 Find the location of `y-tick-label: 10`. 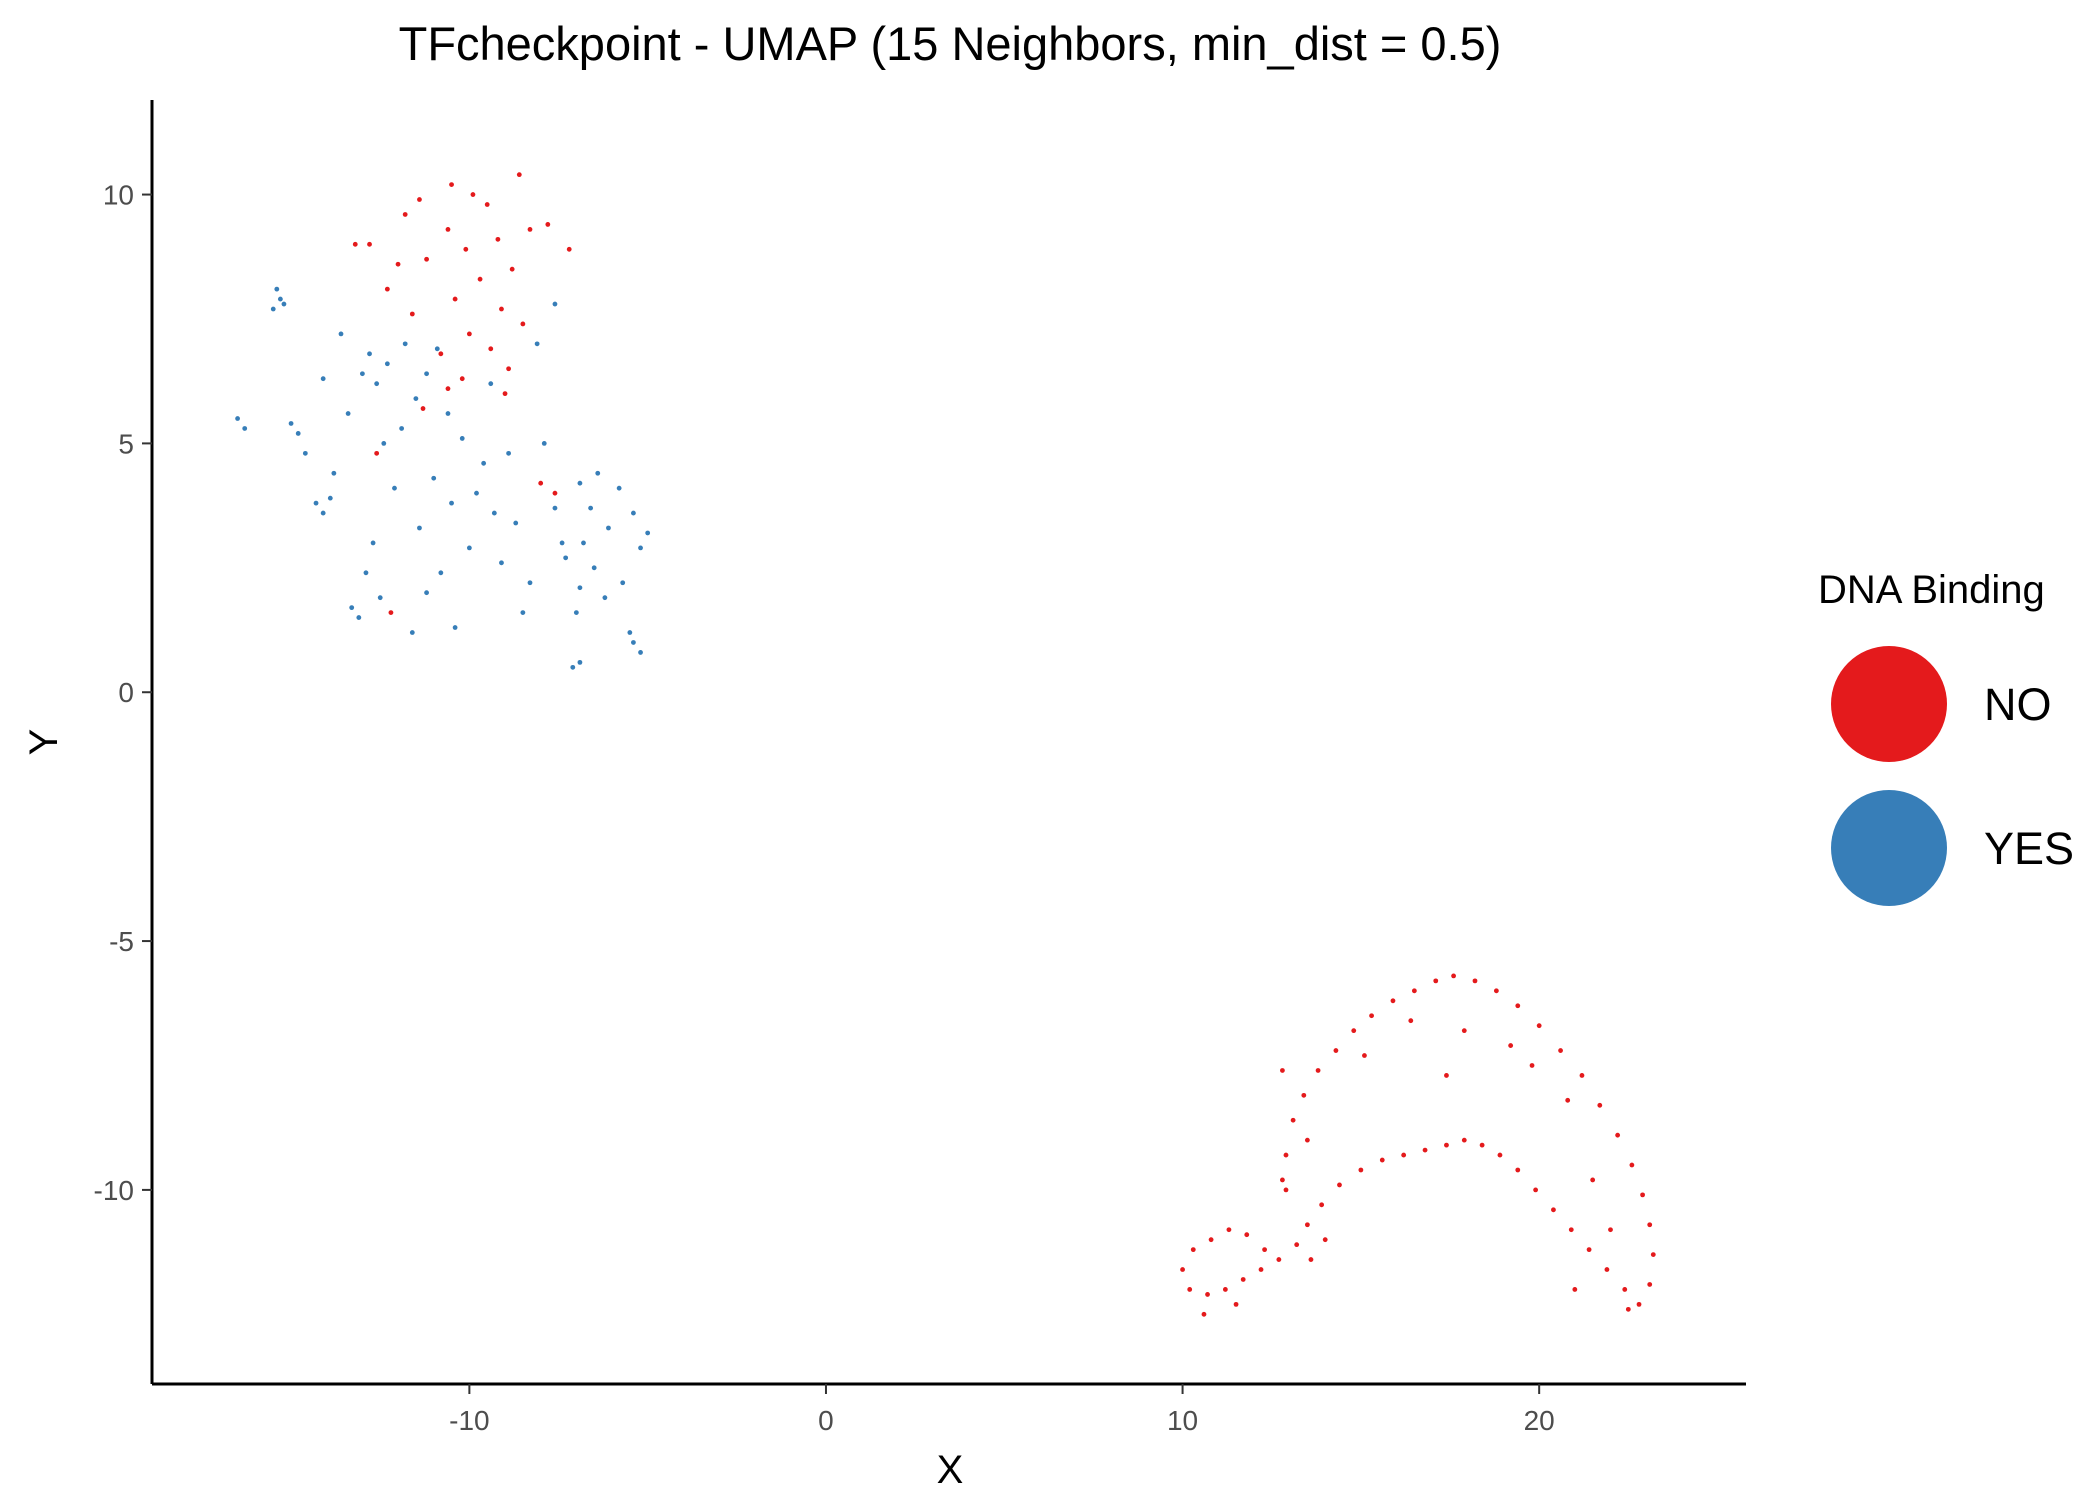

y-tick-label: 10 is located at coordinates (118, 195).